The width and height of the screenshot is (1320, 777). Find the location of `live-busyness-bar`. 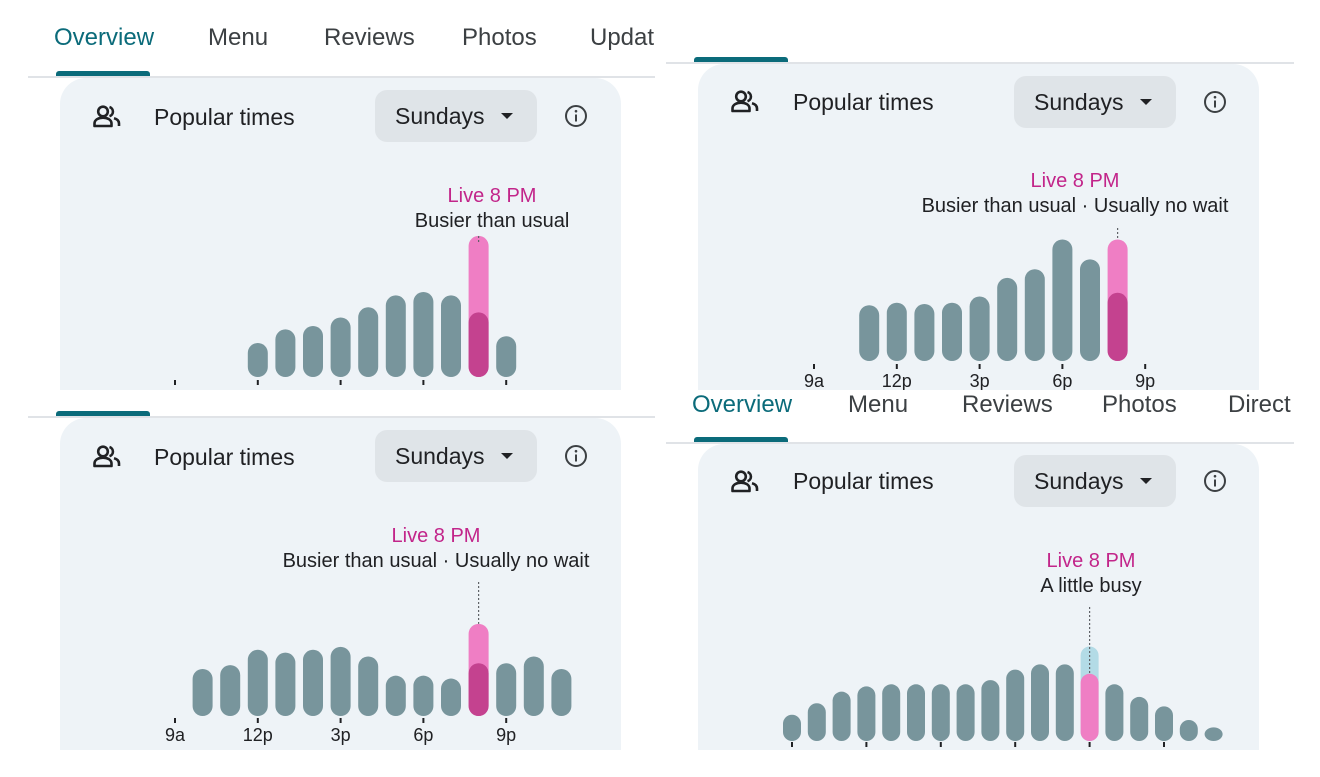

live-busyness-bar is located at coordinates (1089, 707).